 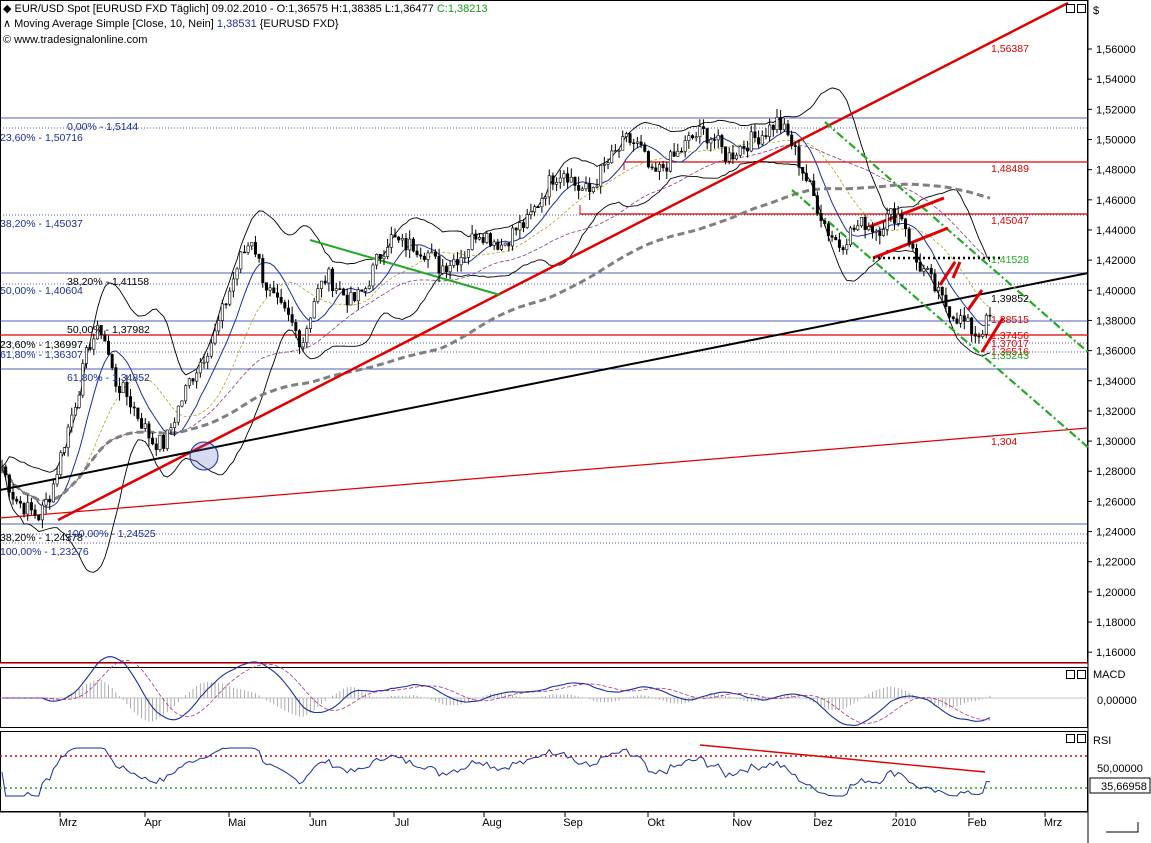 I want to click on maximize-panel-button, so click(x=1070, y=8).